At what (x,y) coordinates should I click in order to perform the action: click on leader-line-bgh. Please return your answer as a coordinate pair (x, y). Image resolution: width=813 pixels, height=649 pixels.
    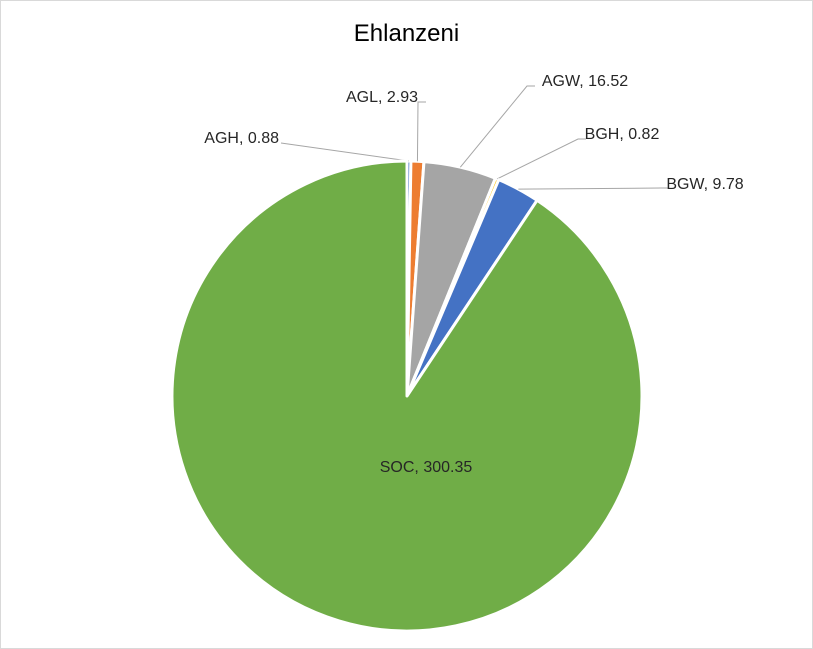
    Looking at the image, I should click on (541, 159).